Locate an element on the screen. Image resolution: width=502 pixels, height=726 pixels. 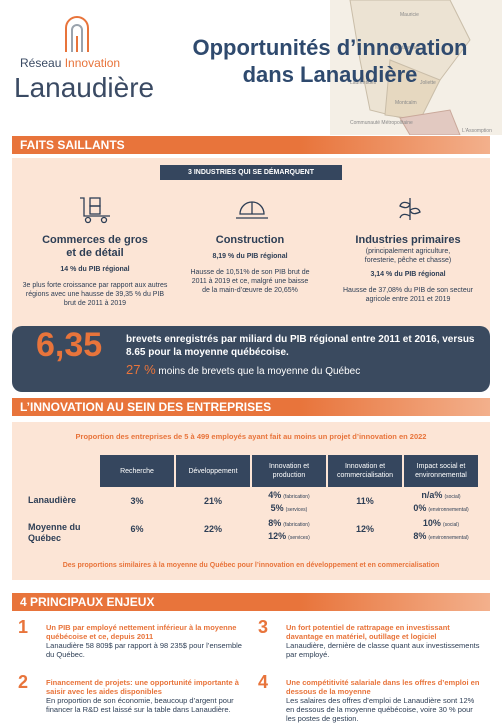
cell-line: 0% (environnemental) is located at coordinates (441, 509).